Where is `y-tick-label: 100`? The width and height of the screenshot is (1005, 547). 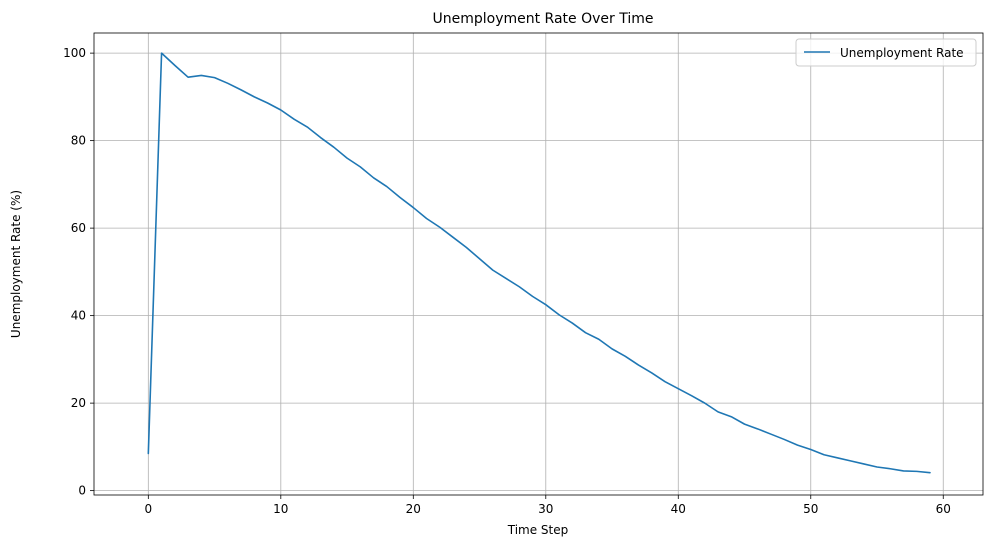 y-tick-label: 100 is located at coordinates (74, 53).